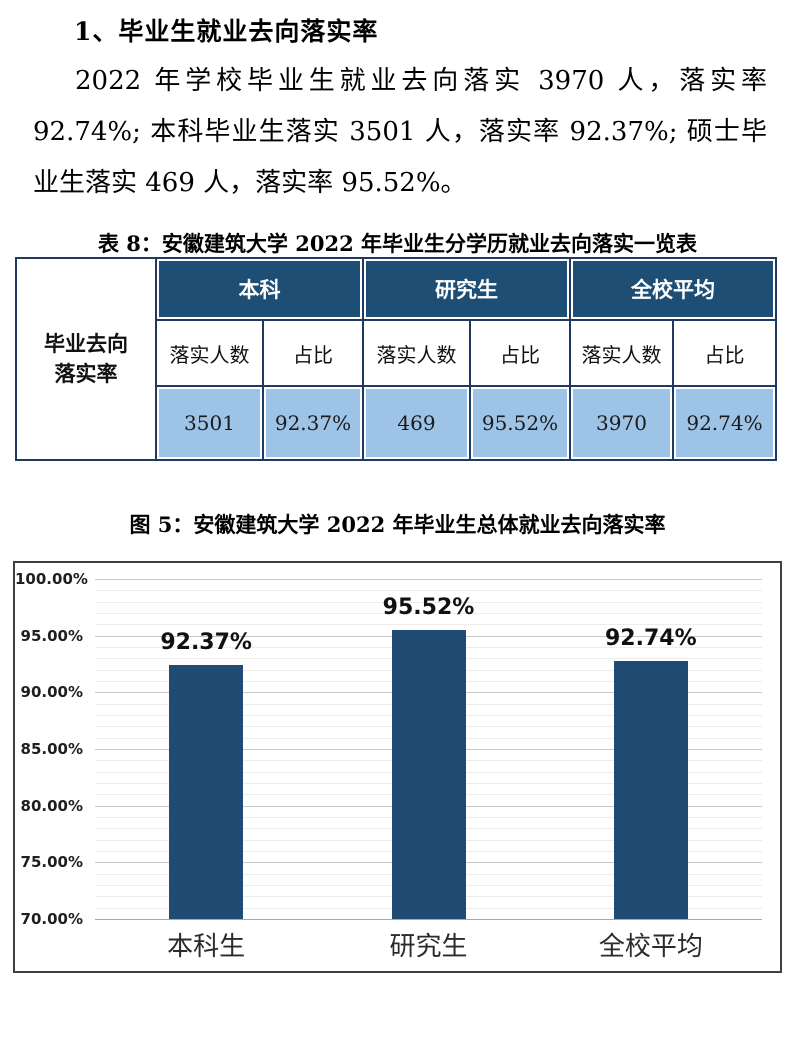 This screenshot has height=1039, width=795. I want to click on table-row: 3501 92.37% 469 95.52% 3970 92.74%, so click(396, 423).